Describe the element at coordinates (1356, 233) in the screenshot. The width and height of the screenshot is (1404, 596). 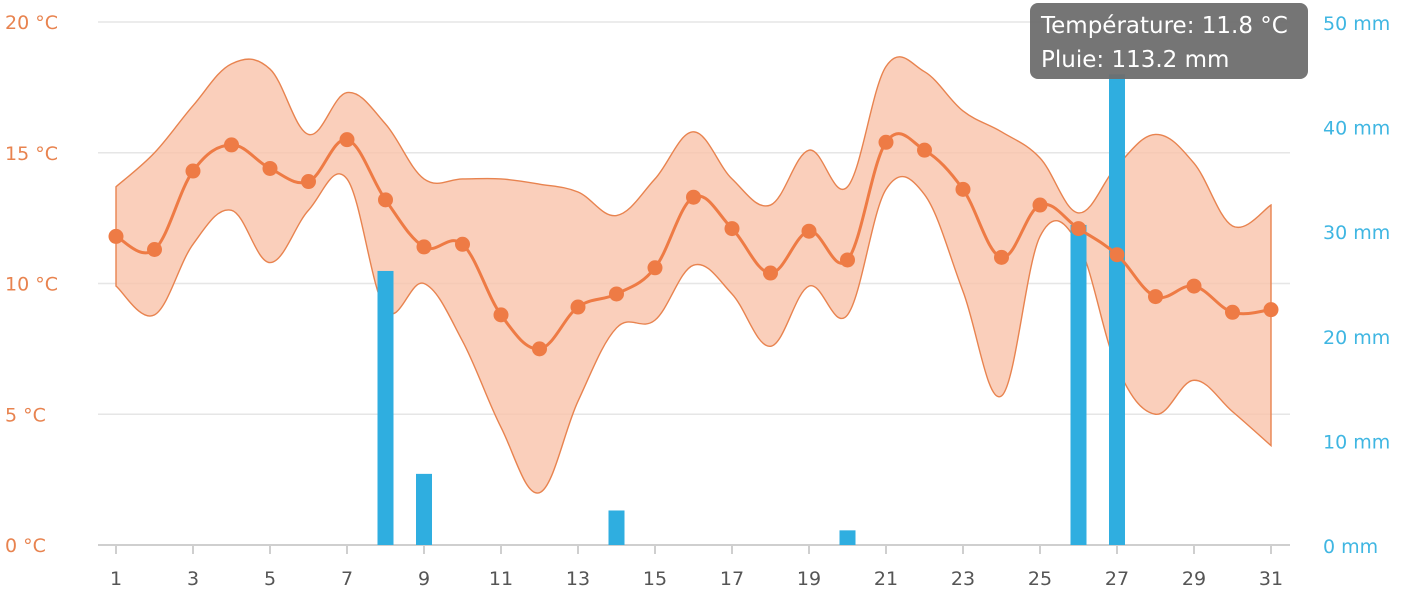
I see `right-axis-tick-label: 30 mm` at that location.